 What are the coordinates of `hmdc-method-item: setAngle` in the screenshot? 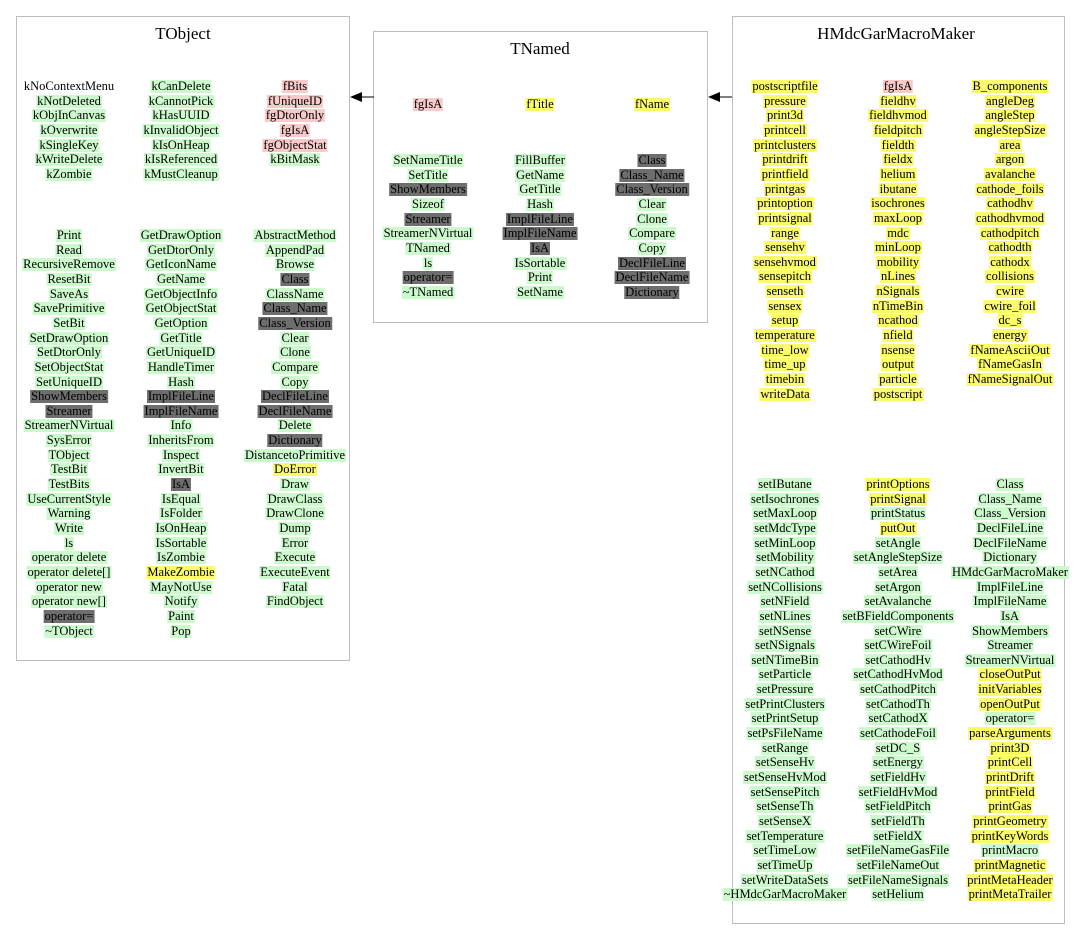 It's located at (898, 542).